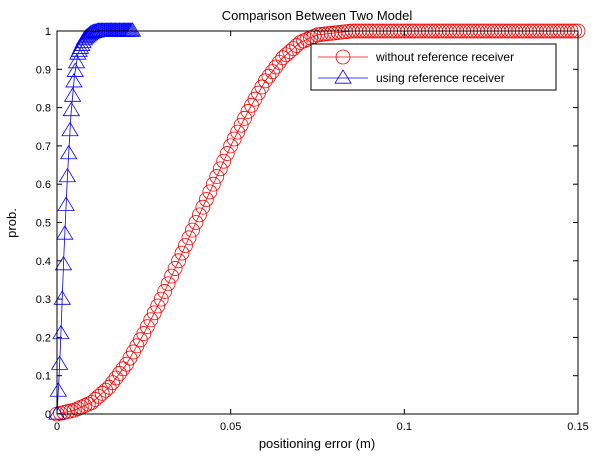 This screenshot has height=457, width=595. I want to click on legend-label: using reference receiver, so click(440, 78).